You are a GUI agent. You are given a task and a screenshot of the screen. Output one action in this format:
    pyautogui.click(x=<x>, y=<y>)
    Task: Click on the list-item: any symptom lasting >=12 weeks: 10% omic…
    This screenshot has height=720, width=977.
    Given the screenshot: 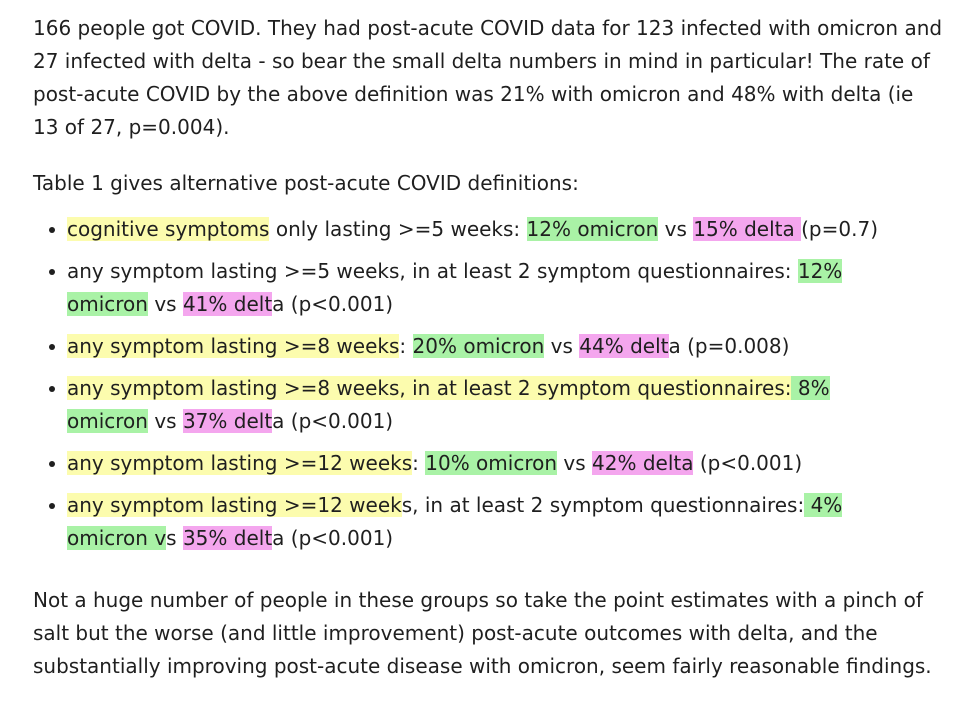 What is the action you would take?
    pyautogui.click(x=473, y=463)
    